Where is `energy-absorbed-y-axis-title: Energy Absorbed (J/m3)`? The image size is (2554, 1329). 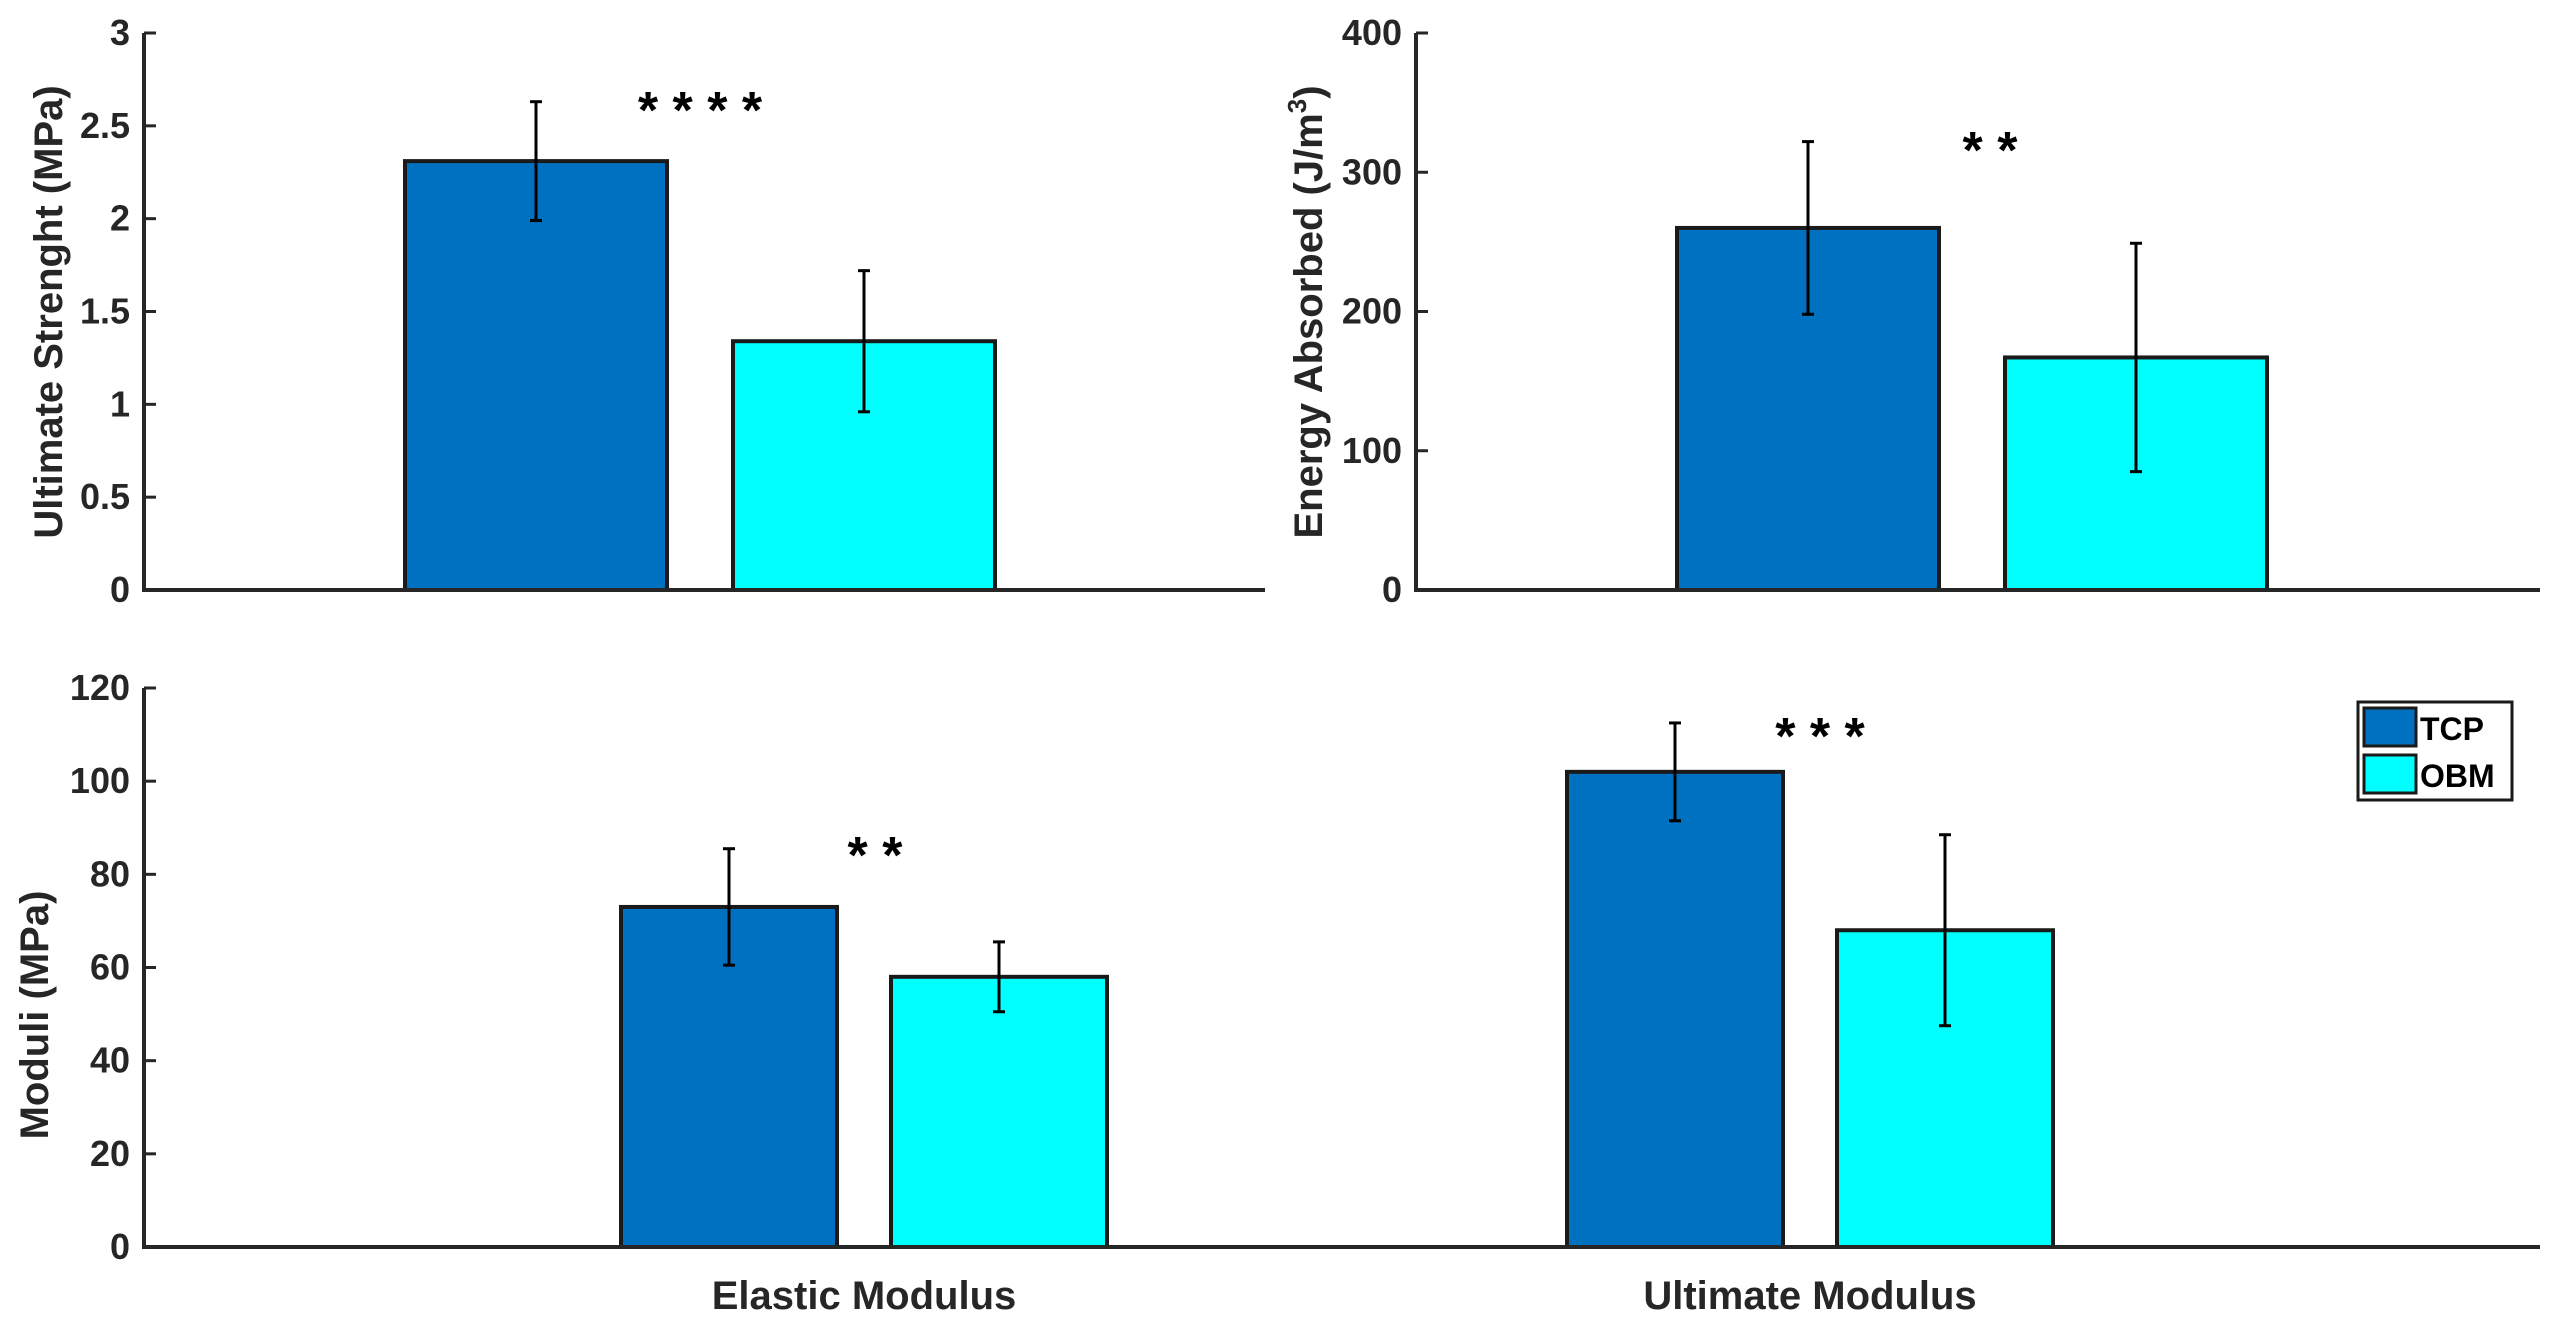
energy-absorbed-y-axis-title: Energy Absorbed (J/m3) is located at coordinates (1306, 311).